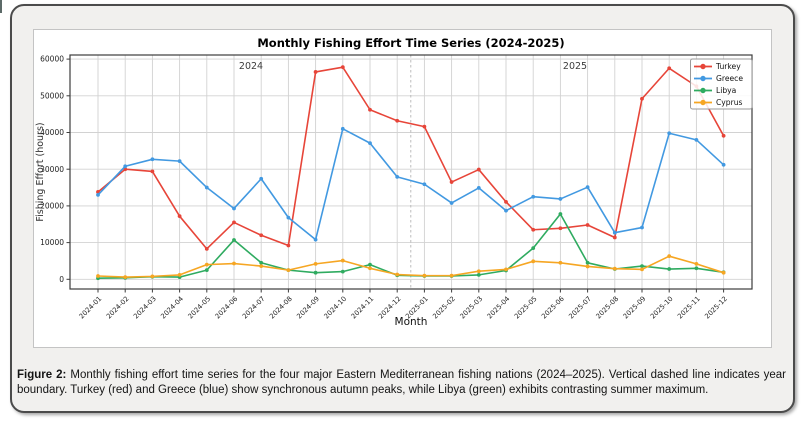  What do you see at coordinates (689, 308) in the screenshot?
I see `svg-text: 2025-11` at bounding box center [689, 308].